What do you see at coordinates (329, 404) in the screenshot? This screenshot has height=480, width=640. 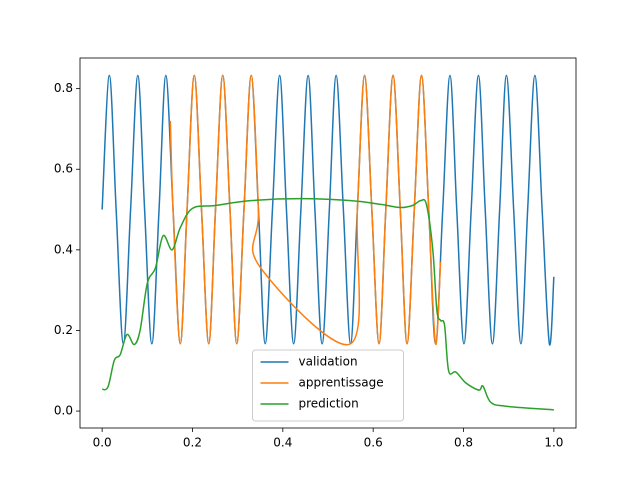 I see `legend-label: prediction` at bounding box center [329, 404].